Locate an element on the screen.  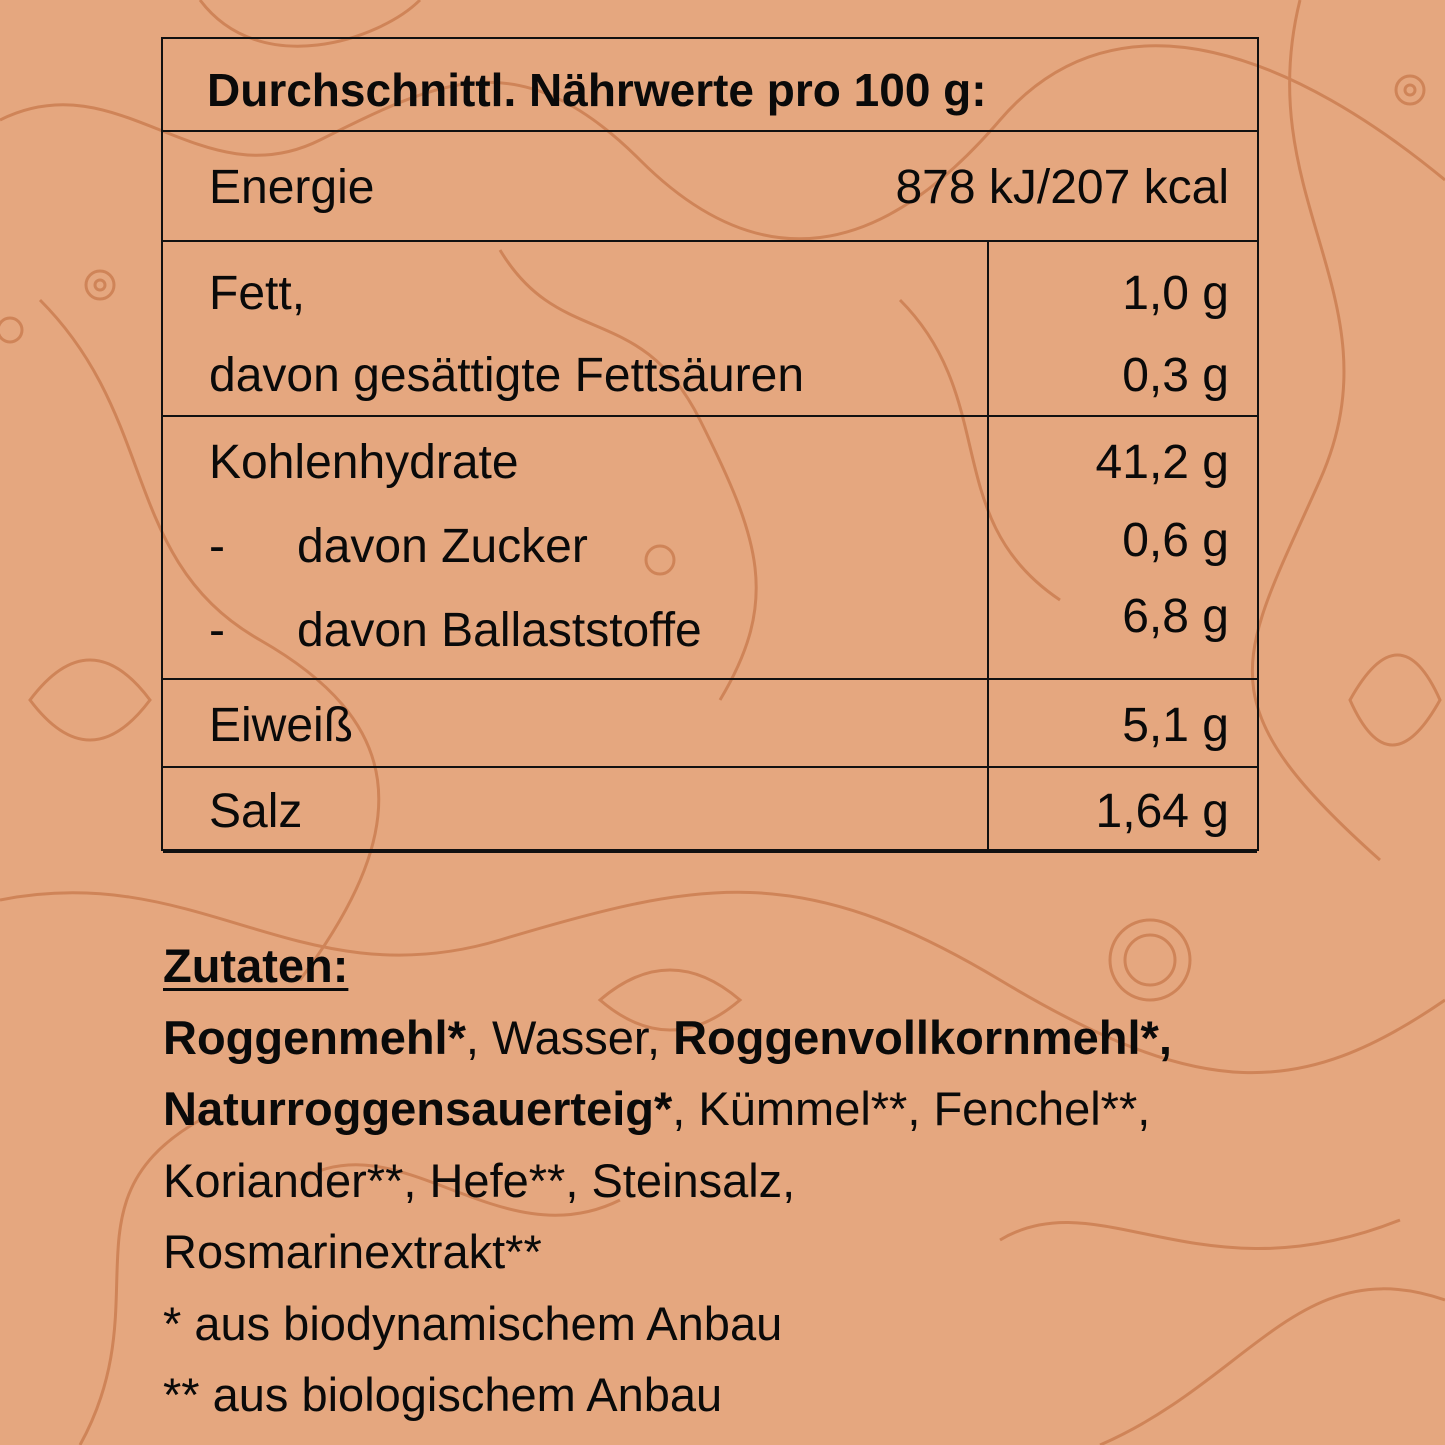
ingredient-water: , Wasser, is located at coordinates (569, 1037).